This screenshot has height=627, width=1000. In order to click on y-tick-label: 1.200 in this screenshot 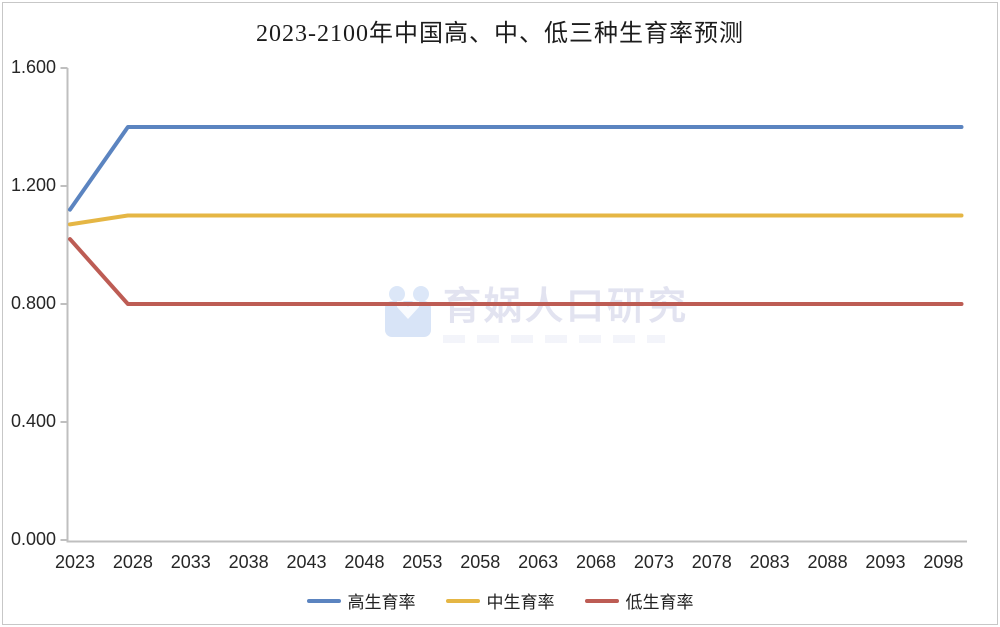, I will do `click(33, 185)`.